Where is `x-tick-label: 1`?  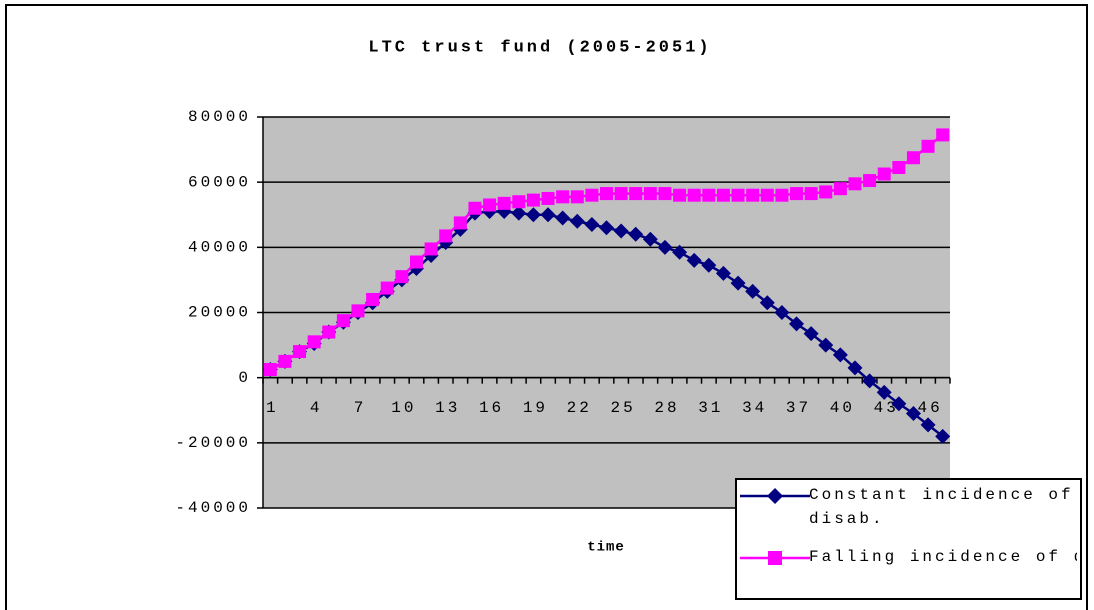
x-tick-label: 1 is located at coordinates (272, 408).